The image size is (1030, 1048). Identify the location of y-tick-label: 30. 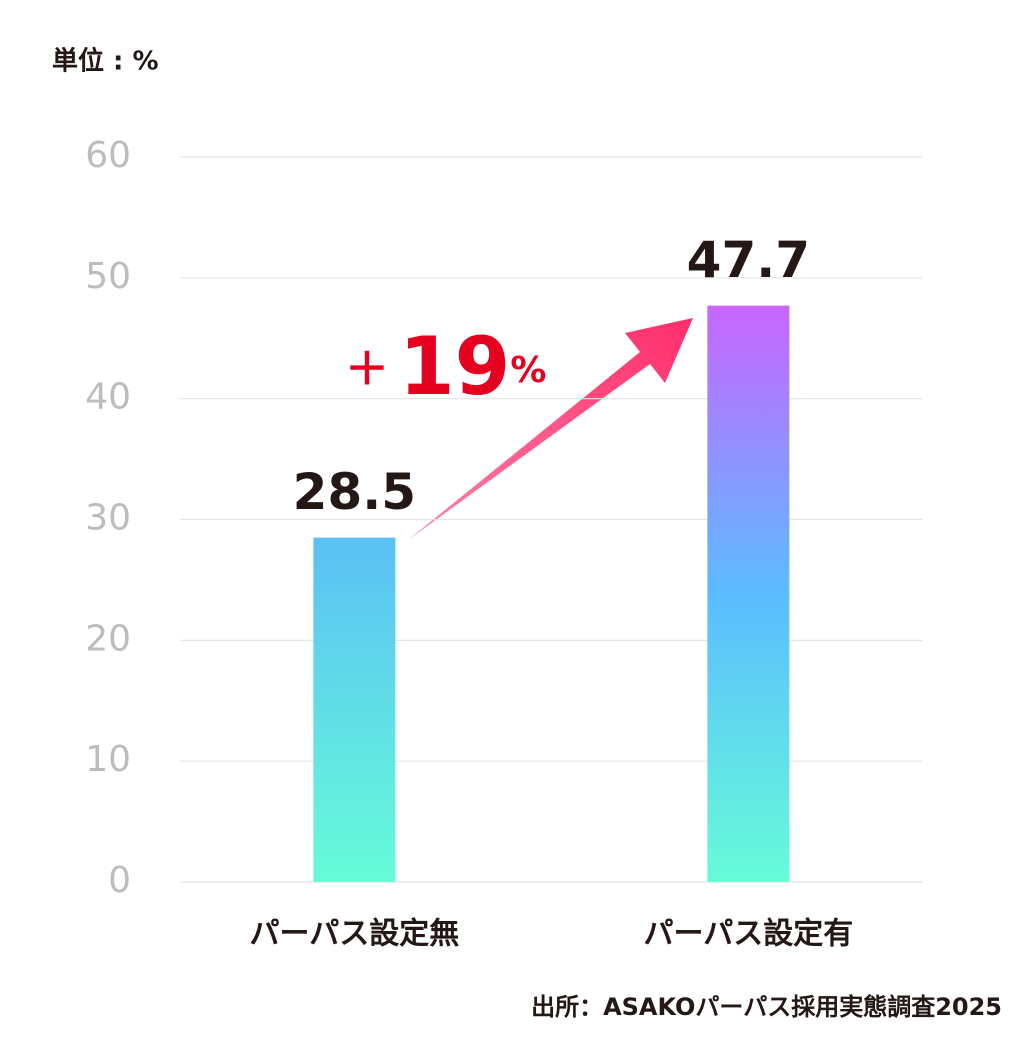
(108, 518).